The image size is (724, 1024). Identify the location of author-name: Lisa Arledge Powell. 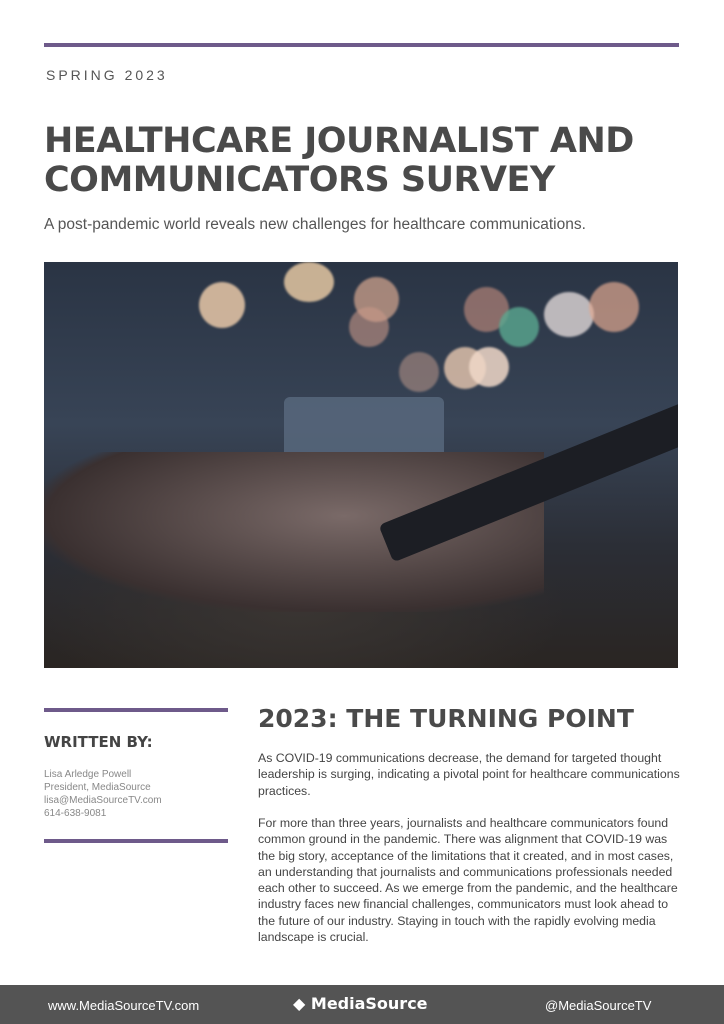
(88, 774).